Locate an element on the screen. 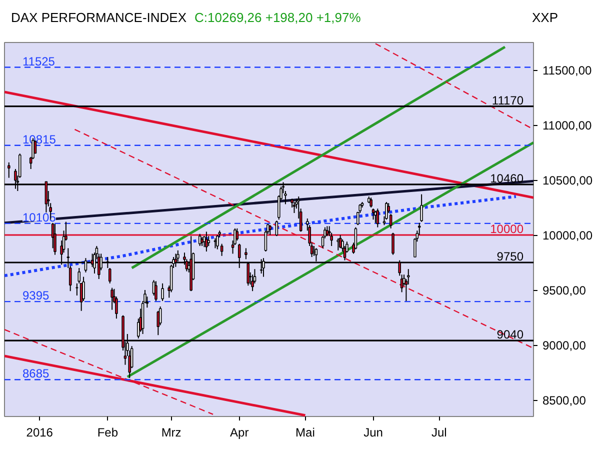 The image size is (595, 450). chart-title: DAX PERFORMANCE-INDEX is located at coordinates (99, 17).